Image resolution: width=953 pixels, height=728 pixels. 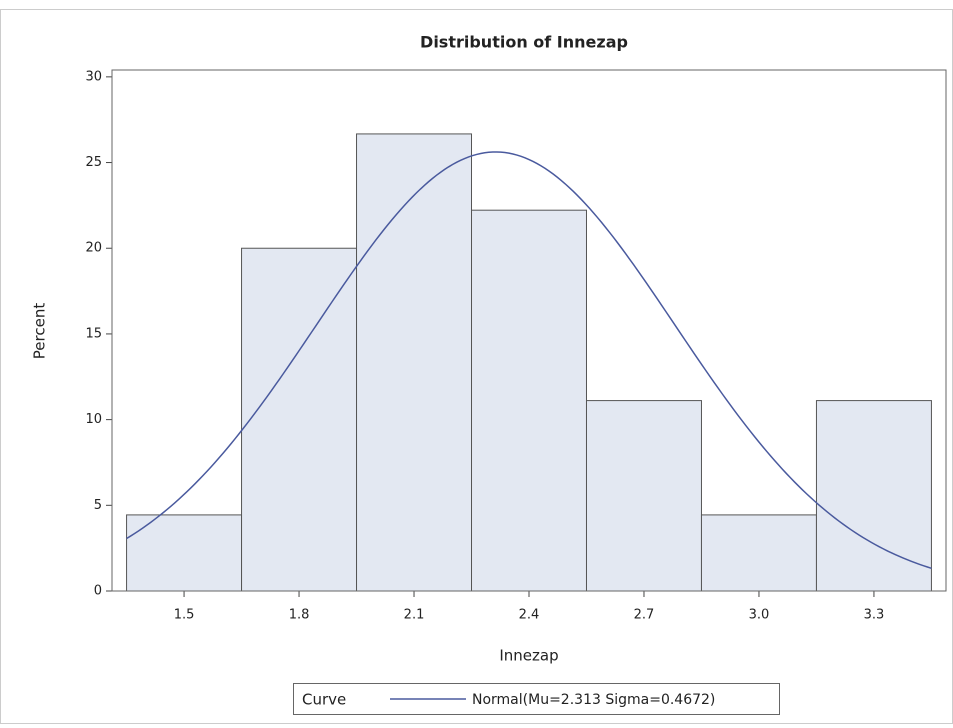 I want to click on y-tick-label: 25, so click(x=93, y=162).